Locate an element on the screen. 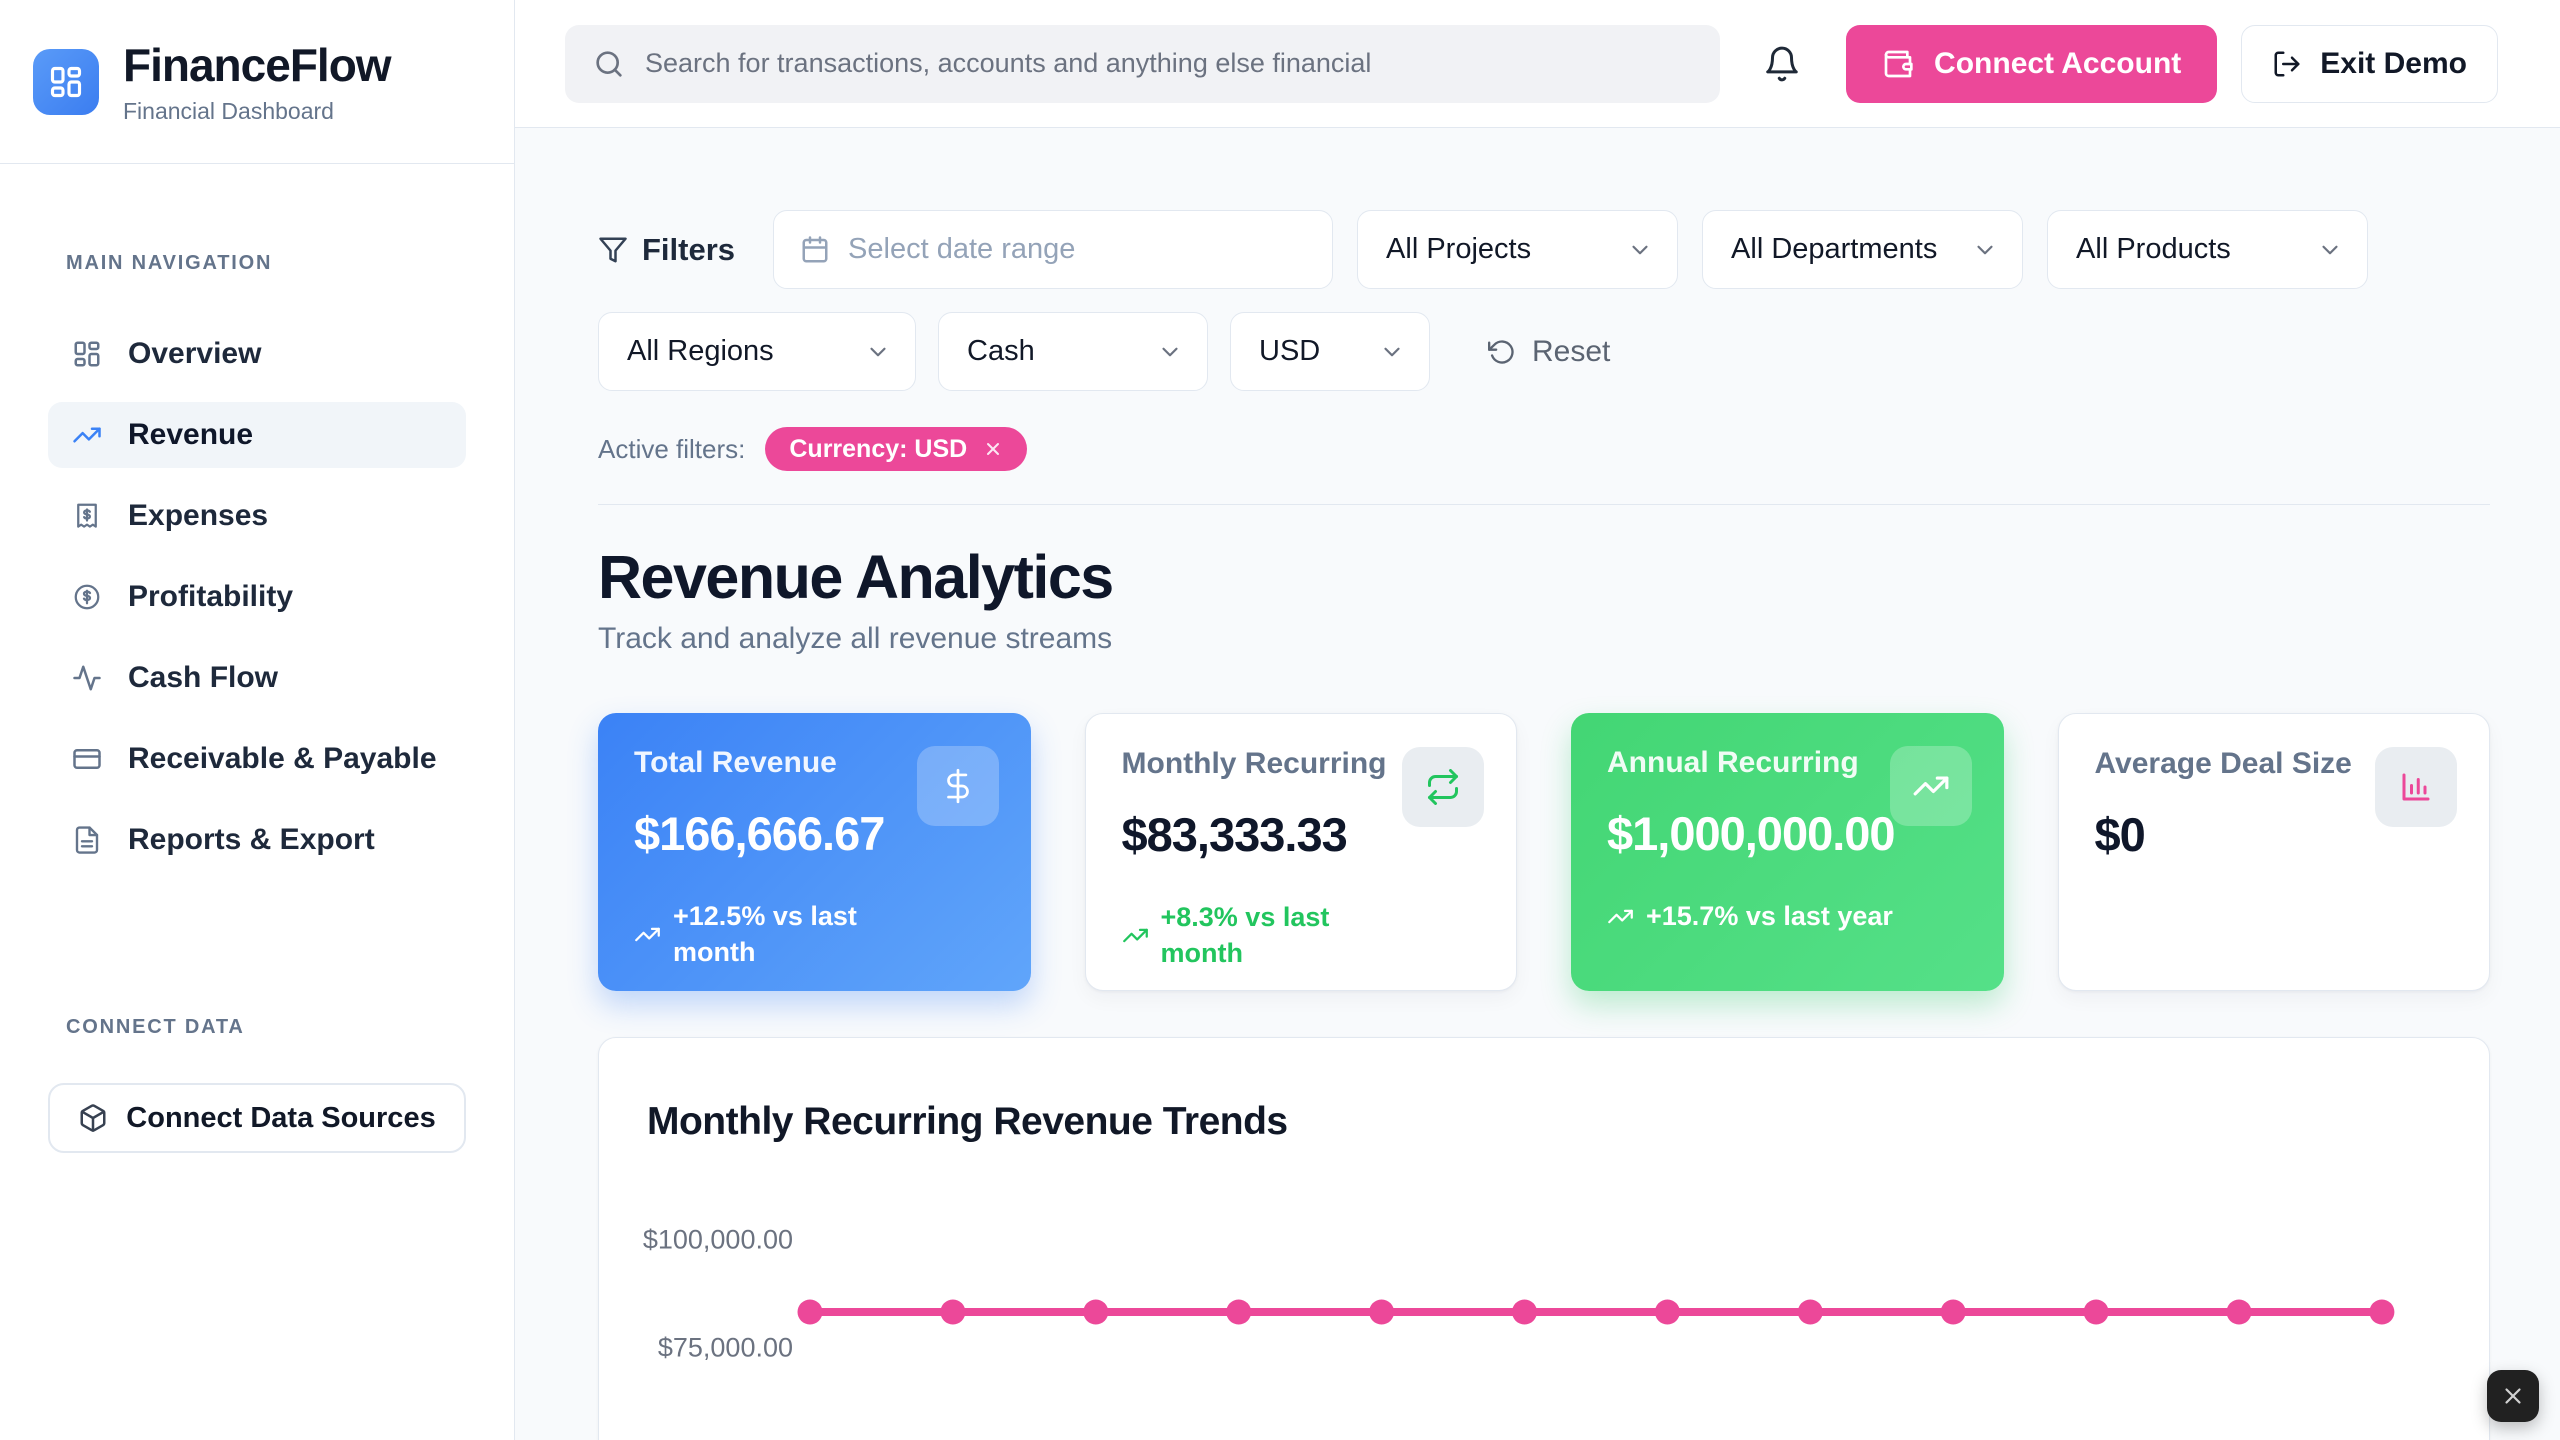 The width and height of the screenshot is (2560, 1440). y-axis-tick-label: $100,000.00 is located at coordinates (717, 1239).